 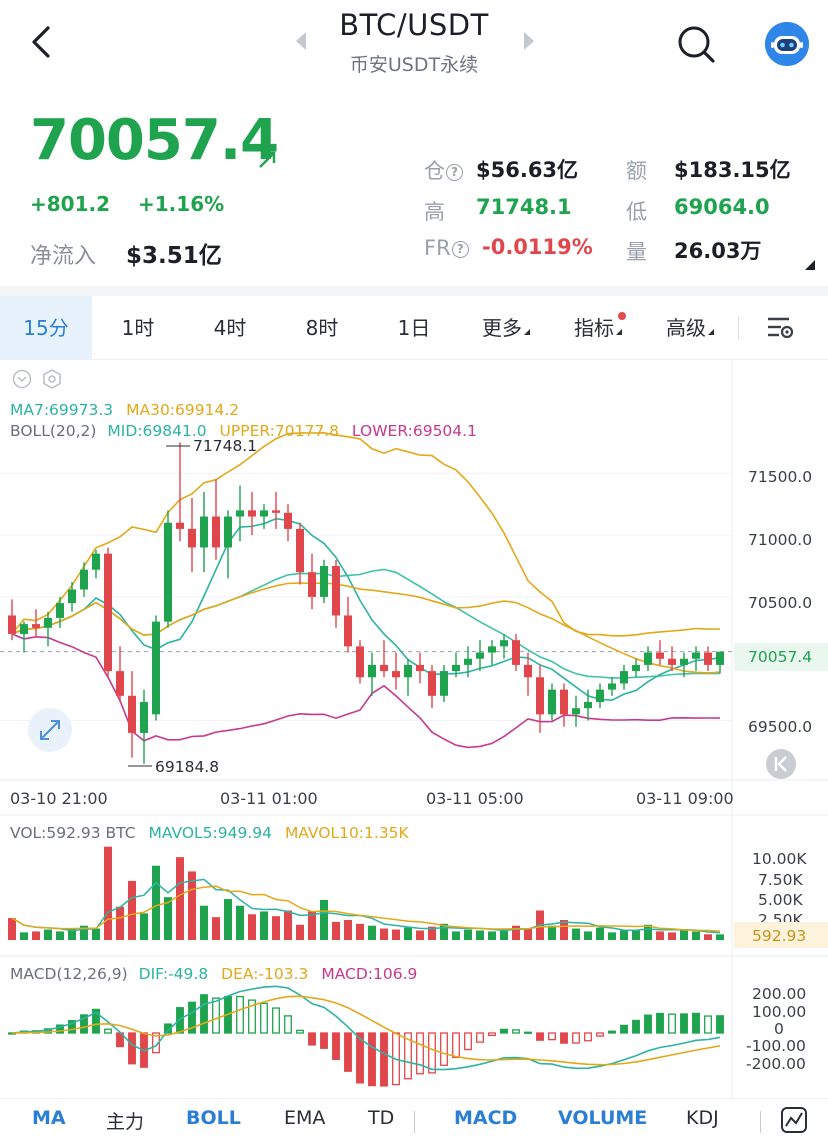 I want to click on indicator-bar: MA 主力 BOLL EMA TD MACD VOLUME KDJ, so click(x=414, y=1120).